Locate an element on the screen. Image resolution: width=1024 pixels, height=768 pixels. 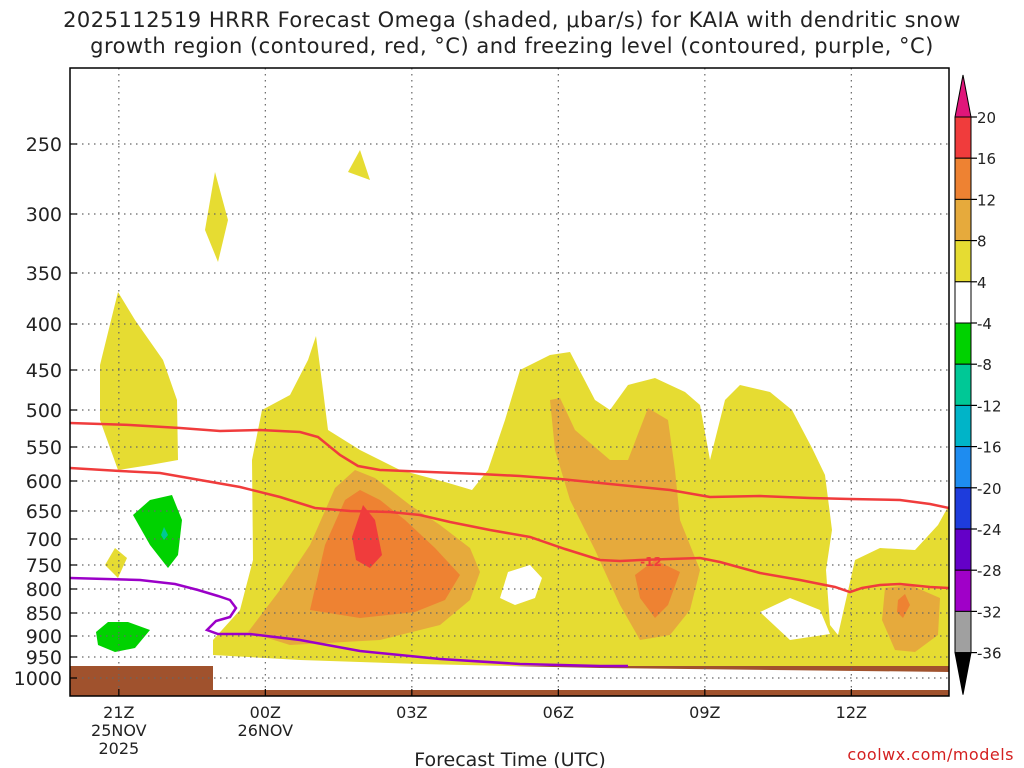
y-tick-label: 900 is located at coordinates (44, 637).